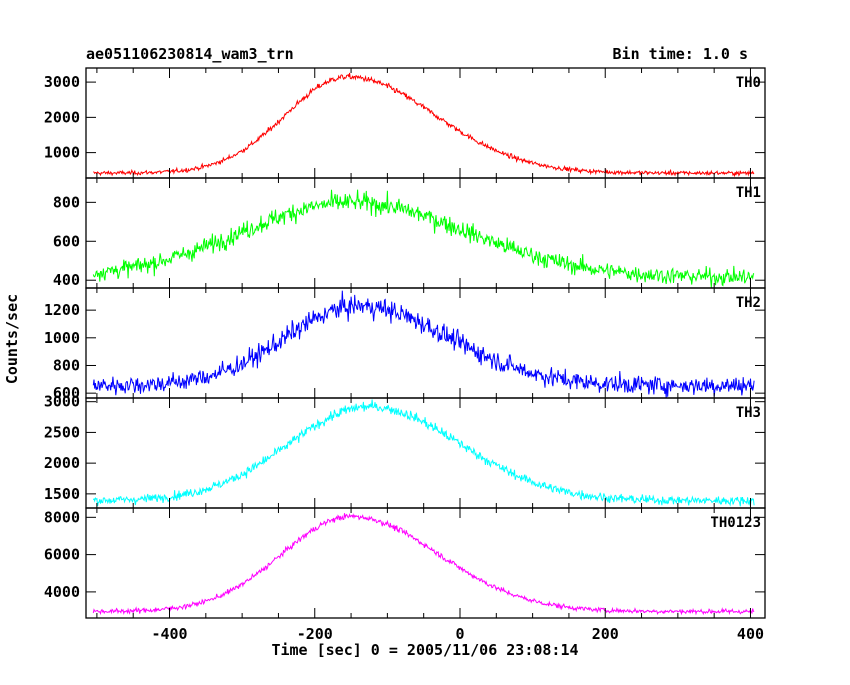 The width and height of the screenshot is (850, 685). Describe the element at coordinates (605, 634) in the screenshot. I see `x-tick-label: 200` at that location.